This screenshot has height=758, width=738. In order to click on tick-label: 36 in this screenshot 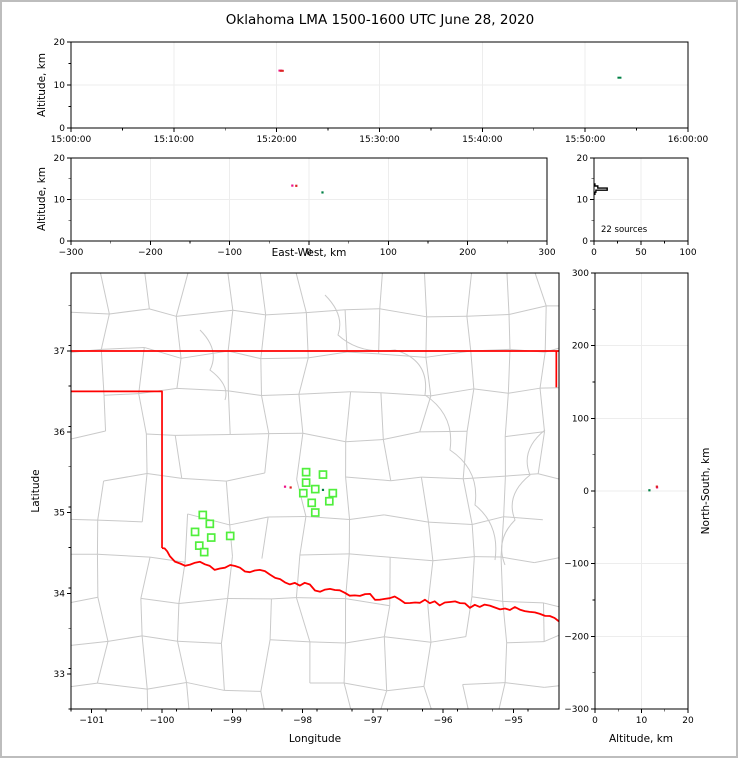, I will do `click(60, 433)`.